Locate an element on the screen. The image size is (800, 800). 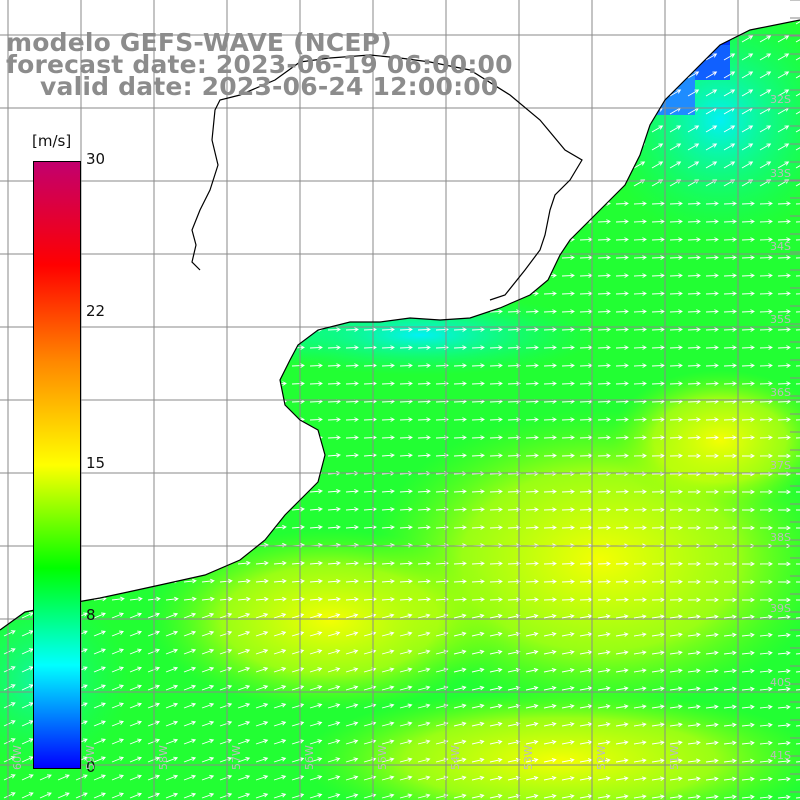
colorbar-unit: [m/s] is located at coordinates (52, 141).